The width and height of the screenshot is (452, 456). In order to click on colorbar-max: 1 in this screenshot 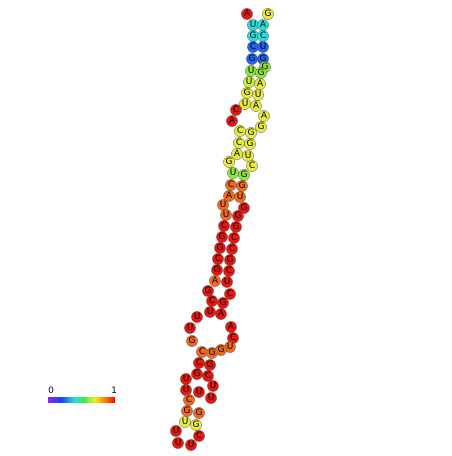, I will do `click(114, 391)`.